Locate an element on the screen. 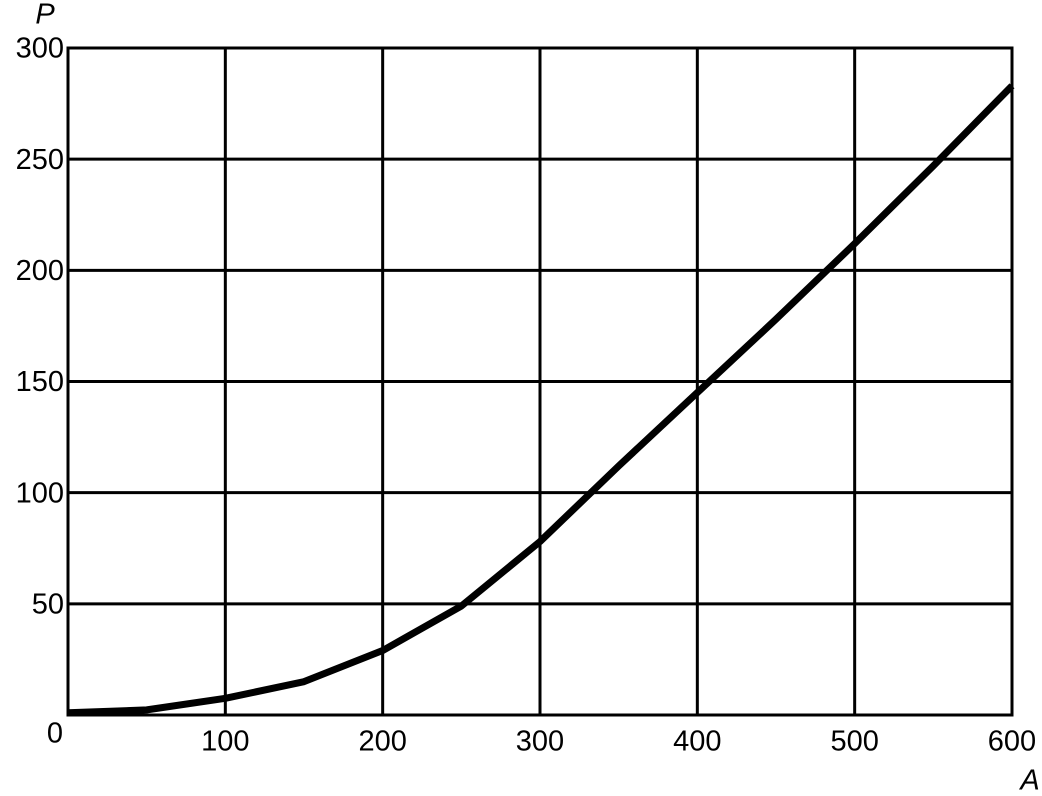 This screenshot has width=1042, height=796. x-tick-label: 300 is located at coordinates (540, 742).